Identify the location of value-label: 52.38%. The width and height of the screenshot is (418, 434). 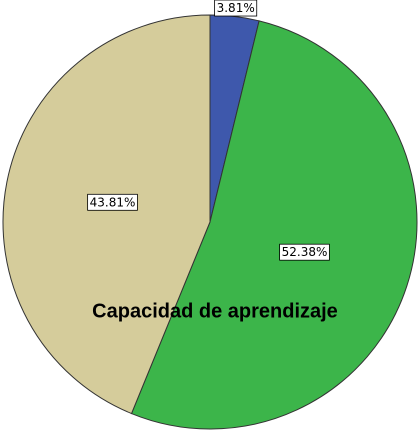
(305, 252).